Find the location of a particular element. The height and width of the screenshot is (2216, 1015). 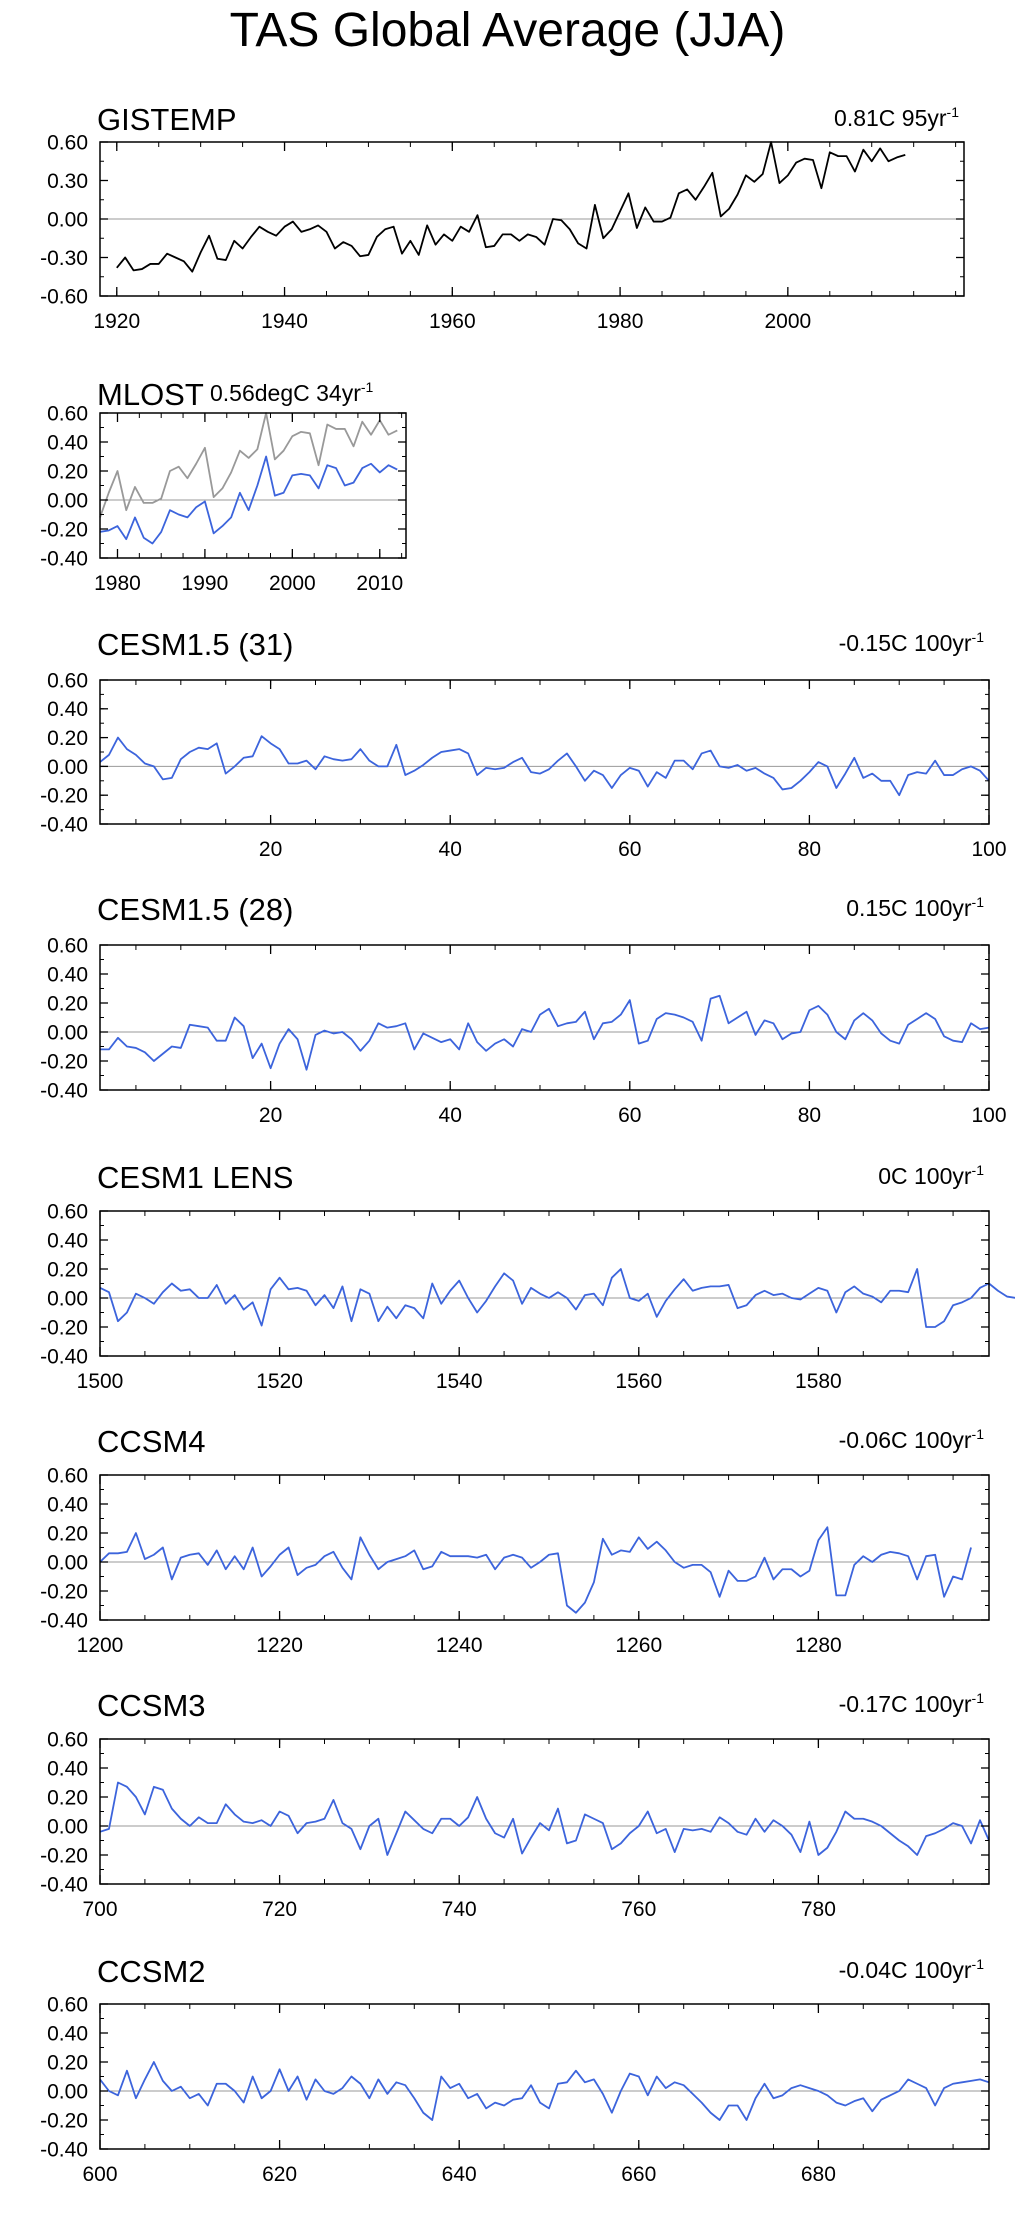

trend-label: -0.06C 100yr-1 is located at coordinates (912, 1439).